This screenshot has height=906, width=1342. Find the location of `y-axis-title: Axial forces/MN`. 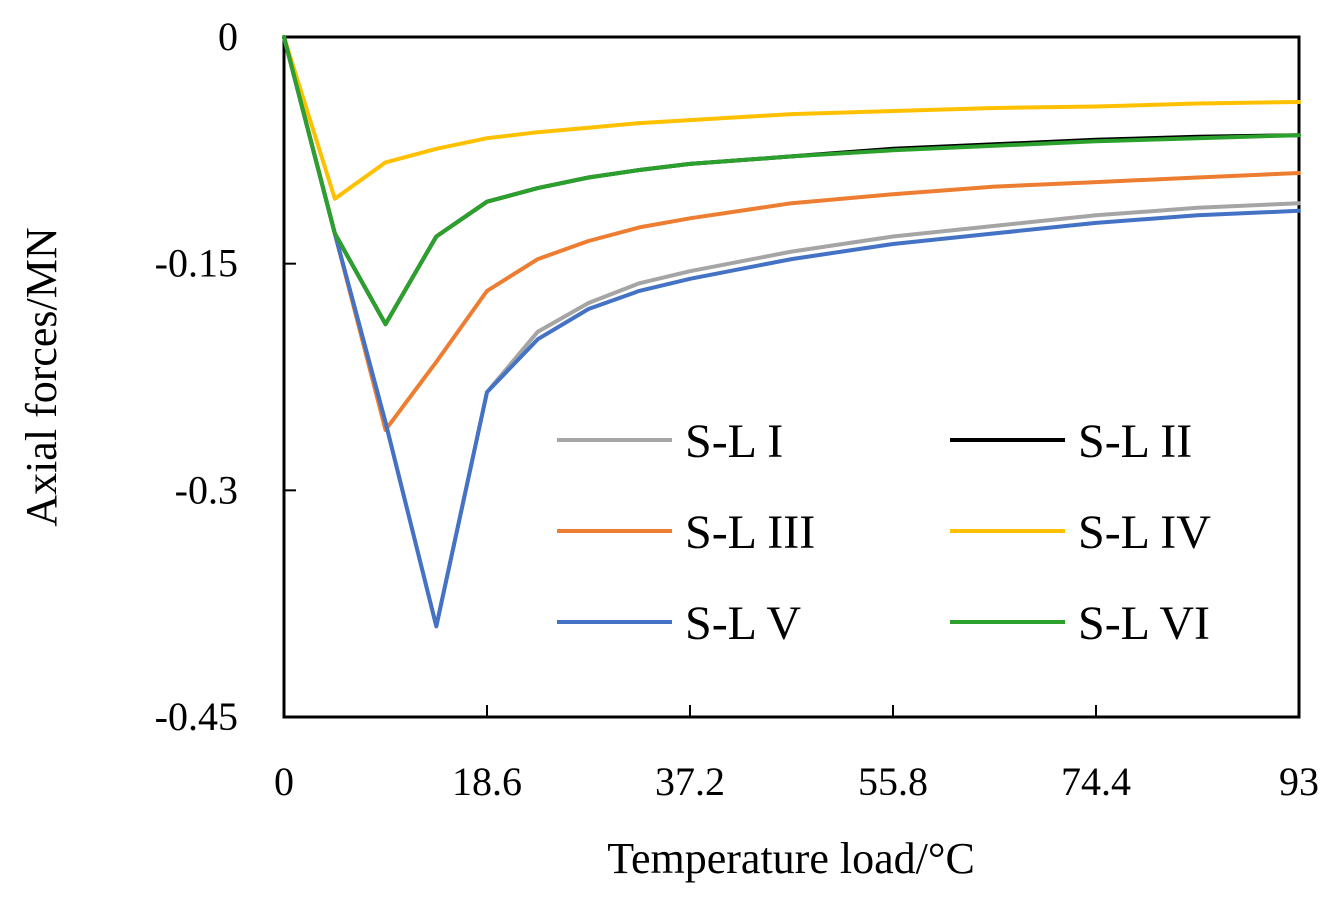

y-axis-title: Axial forces/MN is located at coordinates (41, 376).